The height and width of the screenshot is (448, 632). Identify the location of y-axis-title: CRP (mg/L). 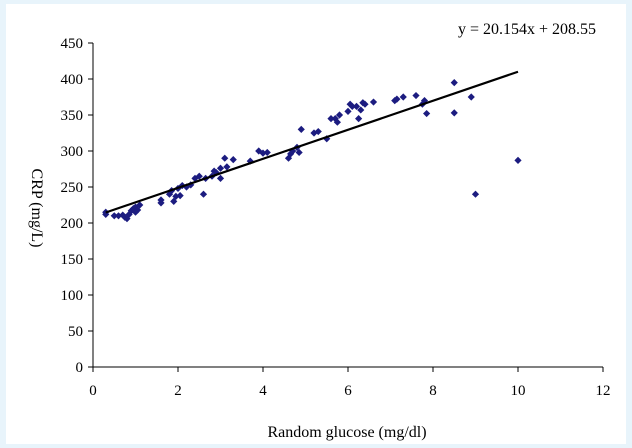
(36, 208).